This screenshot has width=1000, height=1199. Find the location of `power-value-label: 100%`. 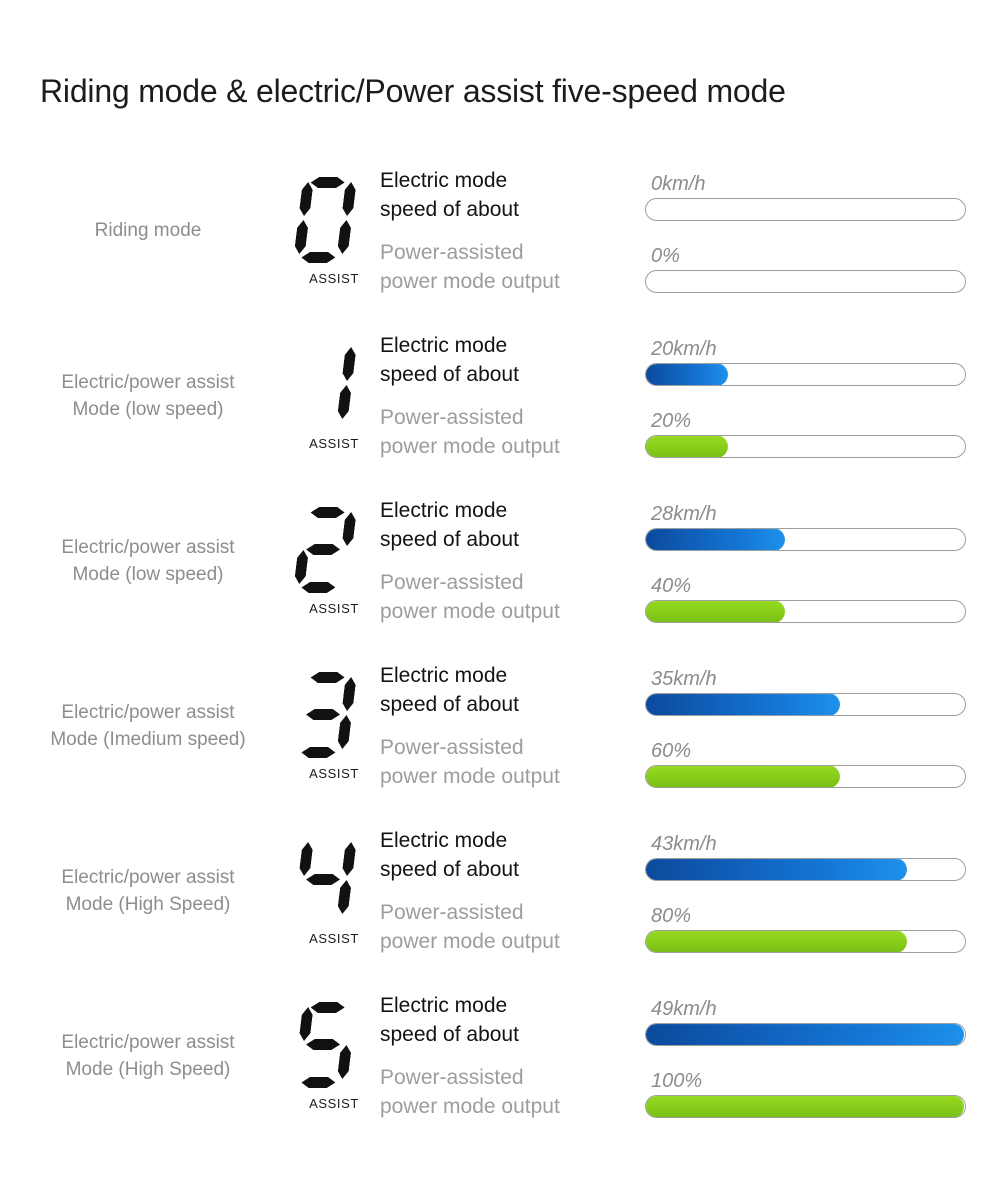

power-value-label: 100% is located at coordinates (677, 1080).